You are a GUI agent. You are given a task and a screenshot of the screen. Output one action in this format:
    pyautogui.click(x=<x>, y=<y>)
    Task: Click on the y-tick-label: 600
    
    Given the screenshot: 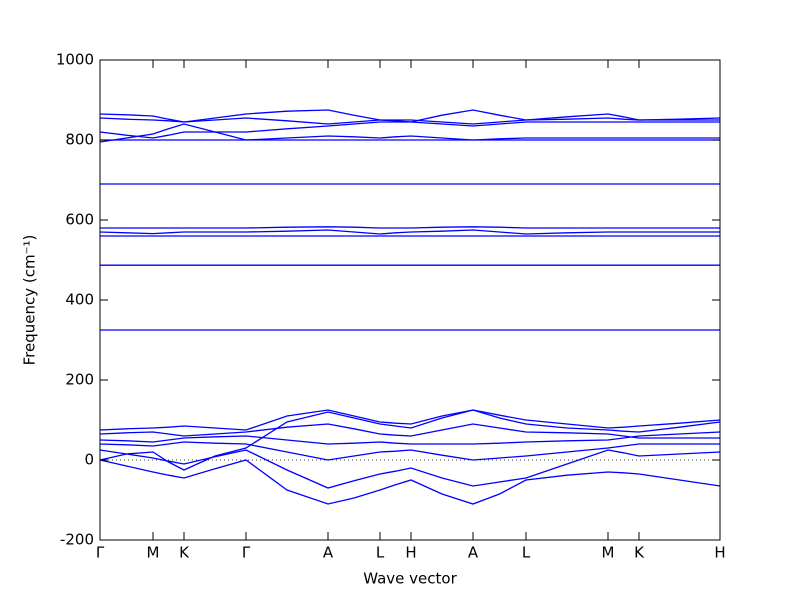 What is the action you would take?
    pyautogui.click(x=79, y=220)
    